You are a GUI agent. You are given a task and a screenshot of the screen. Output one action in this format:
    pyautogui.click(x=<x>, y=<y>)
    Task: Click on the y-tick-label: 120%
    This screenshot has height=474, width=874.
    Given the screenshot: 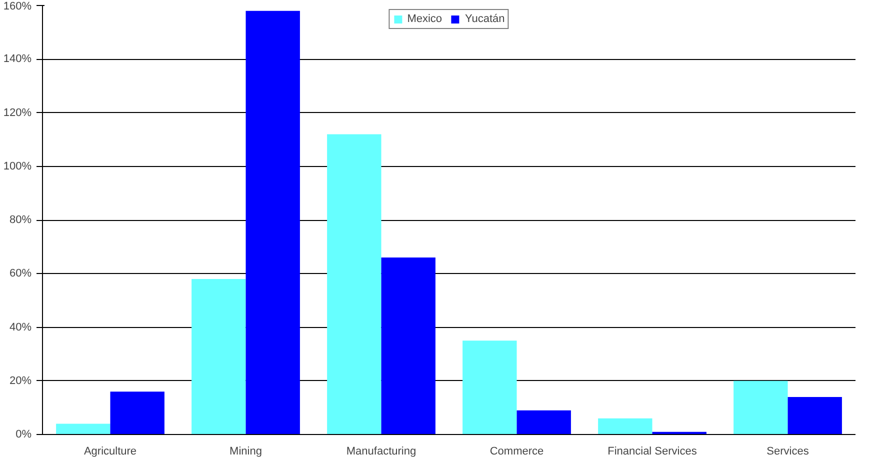 What is the action you would take?
    pyautogui.click(x=17, y=112)
    